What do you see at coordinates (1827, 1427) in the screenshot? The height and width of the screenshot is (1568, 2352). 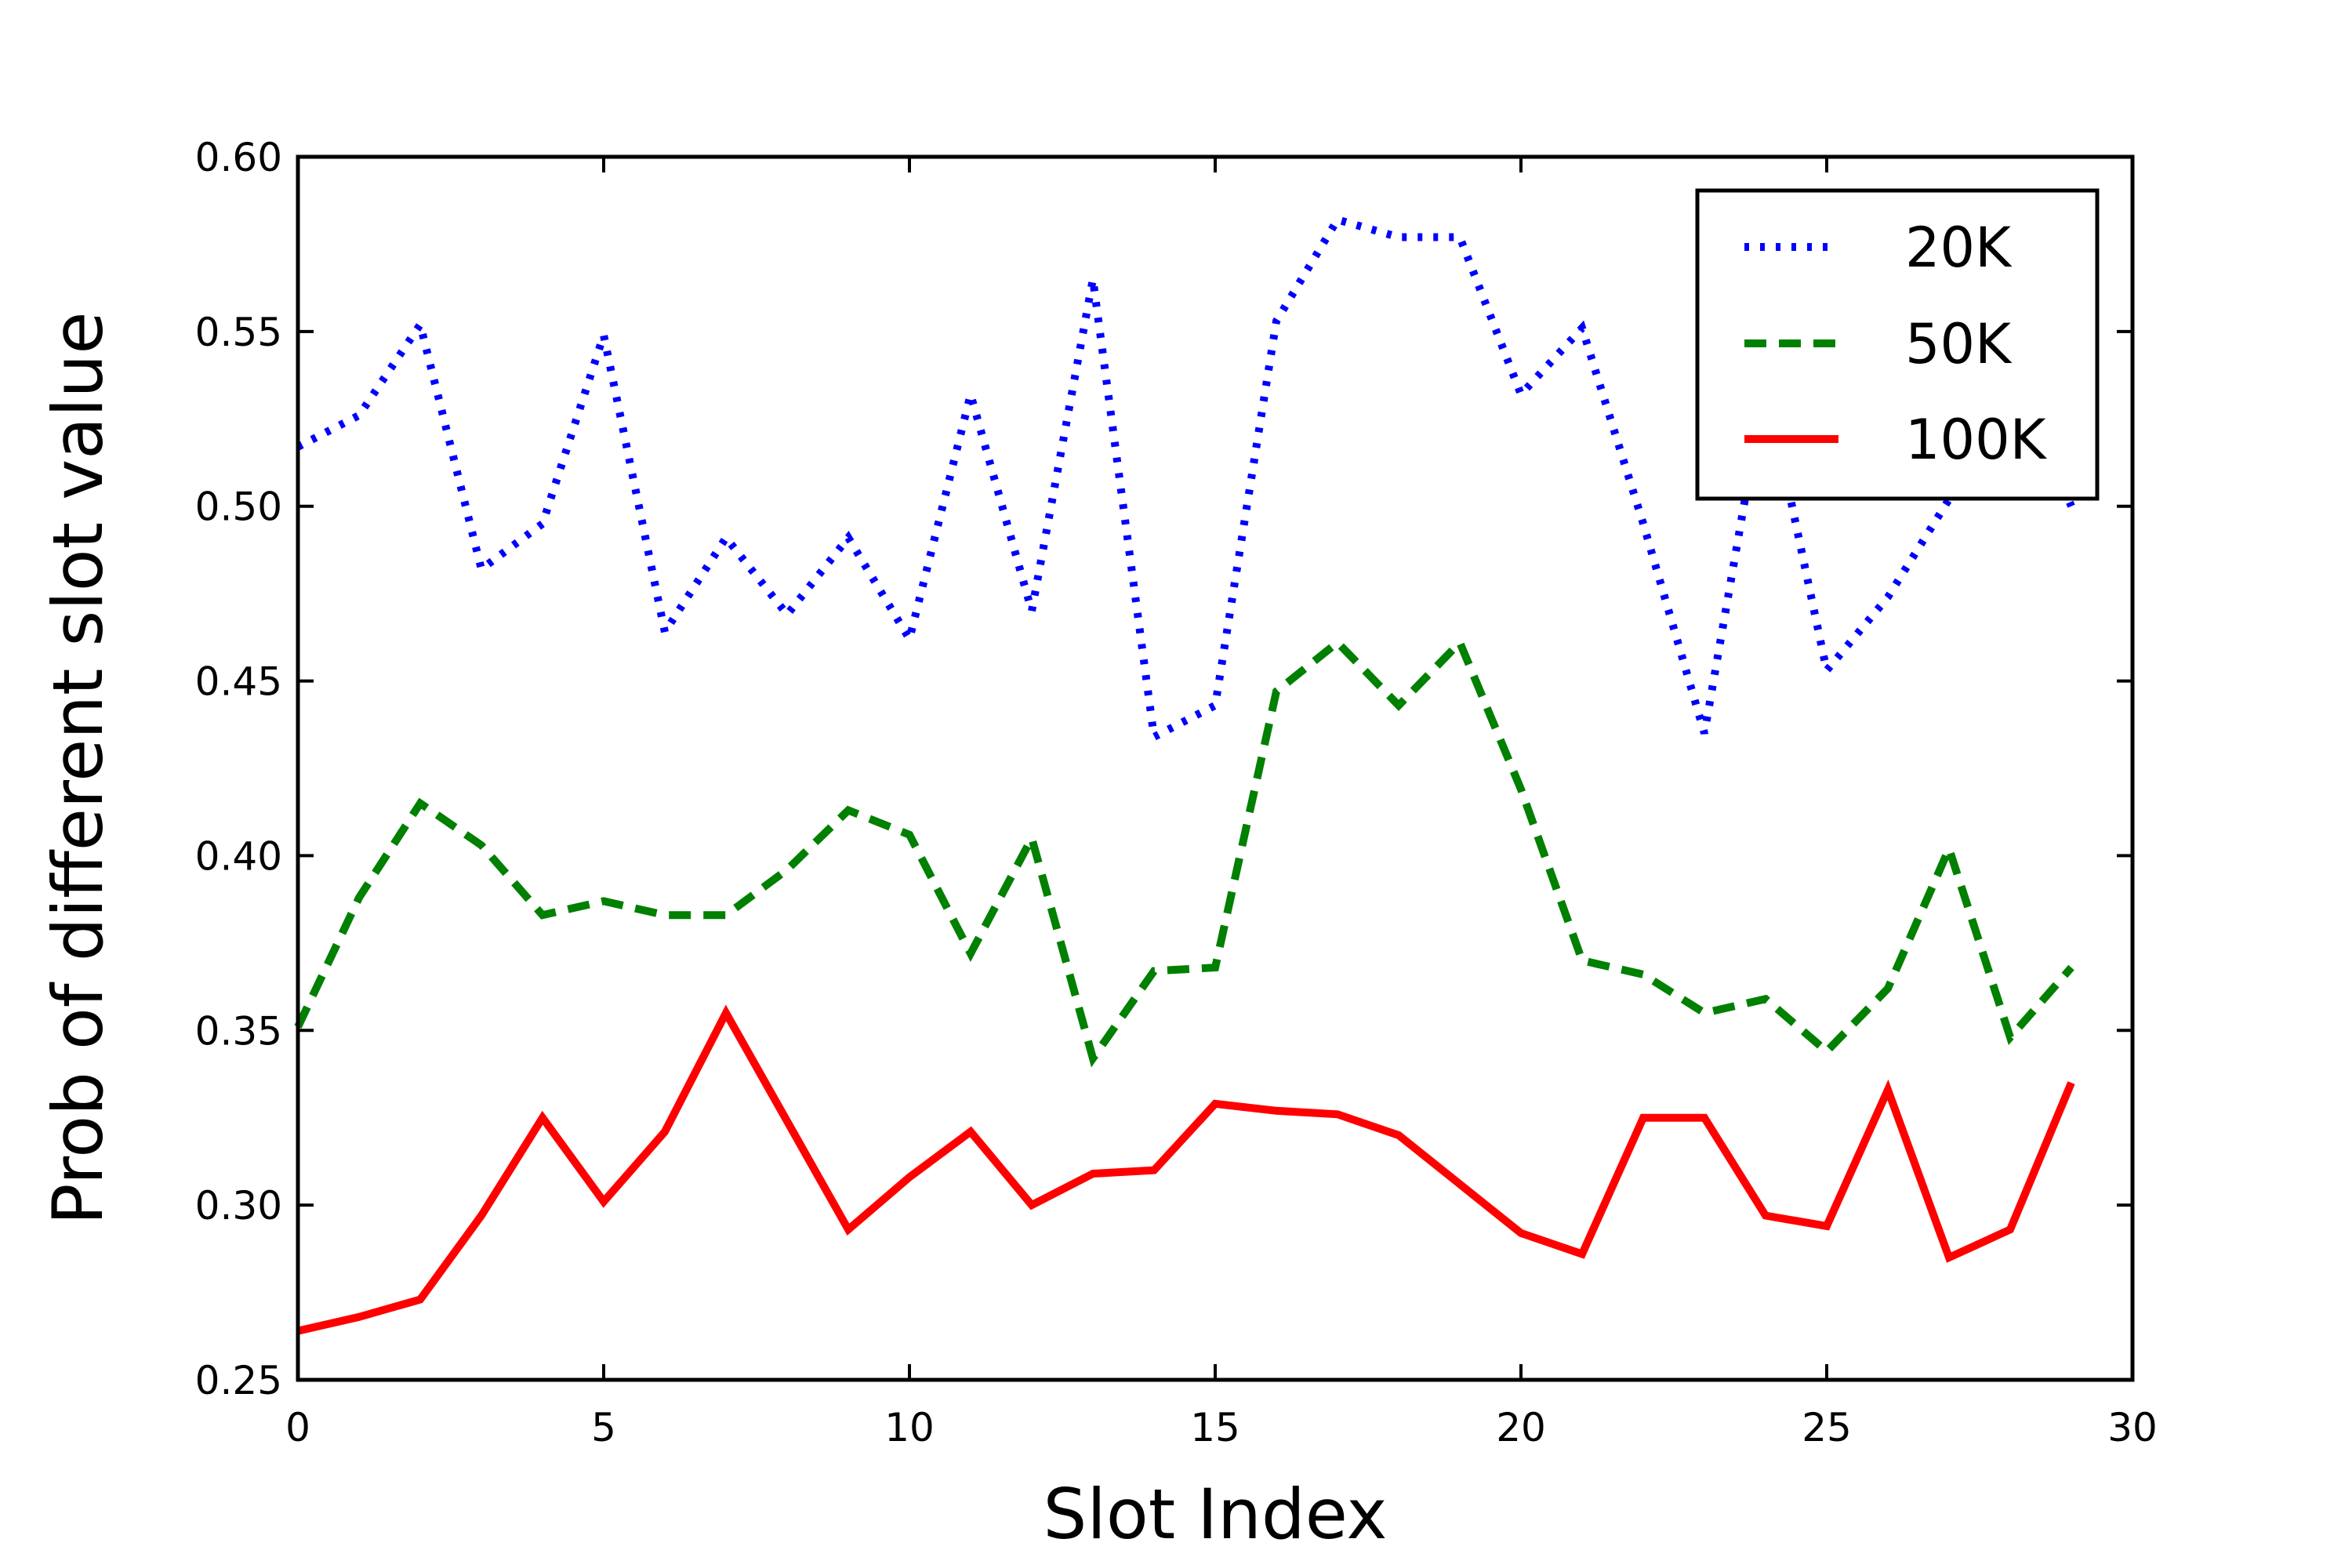 I see `x-tick-label: 25` at bounding box center [1827, 1427].